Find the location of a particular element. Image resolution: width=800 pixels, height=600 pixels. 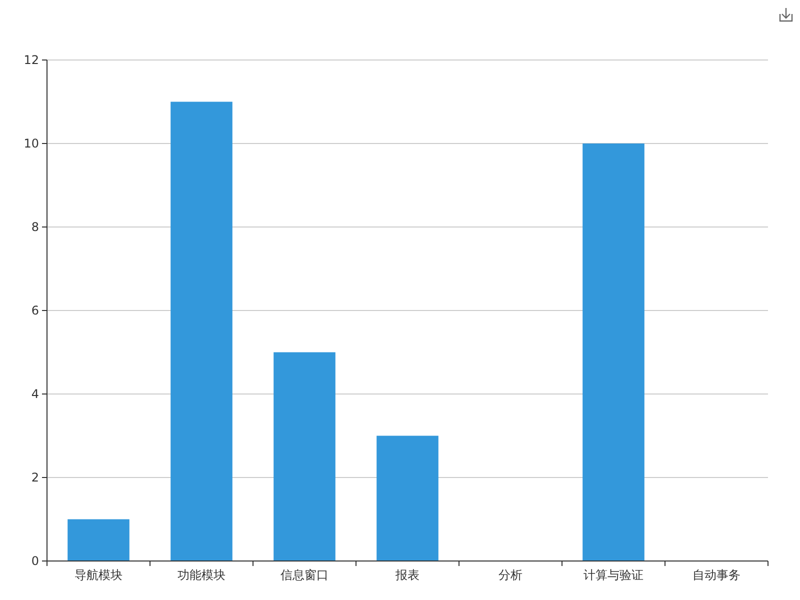

x-tick-label: 信息窗口 is located at coordinates (304, 575).